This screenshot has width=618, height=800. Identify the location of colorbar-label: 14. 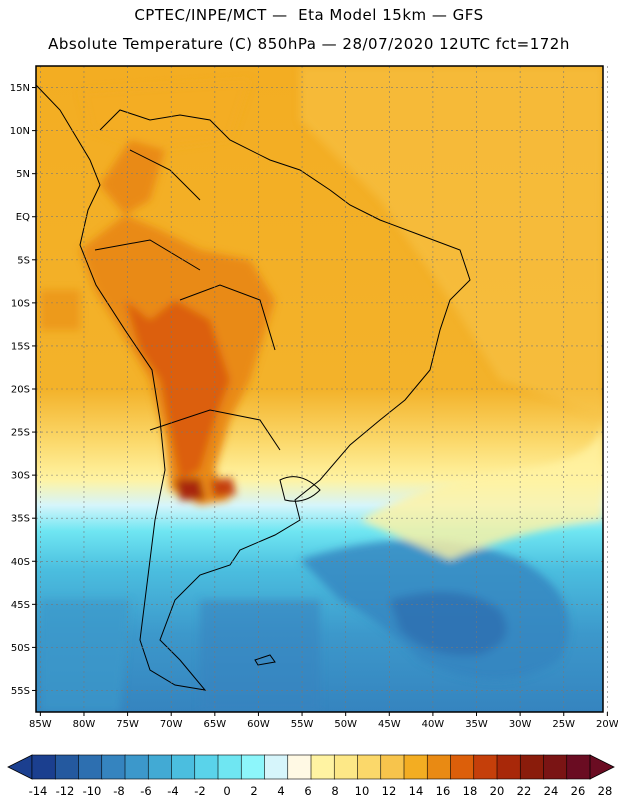
(416, 791).